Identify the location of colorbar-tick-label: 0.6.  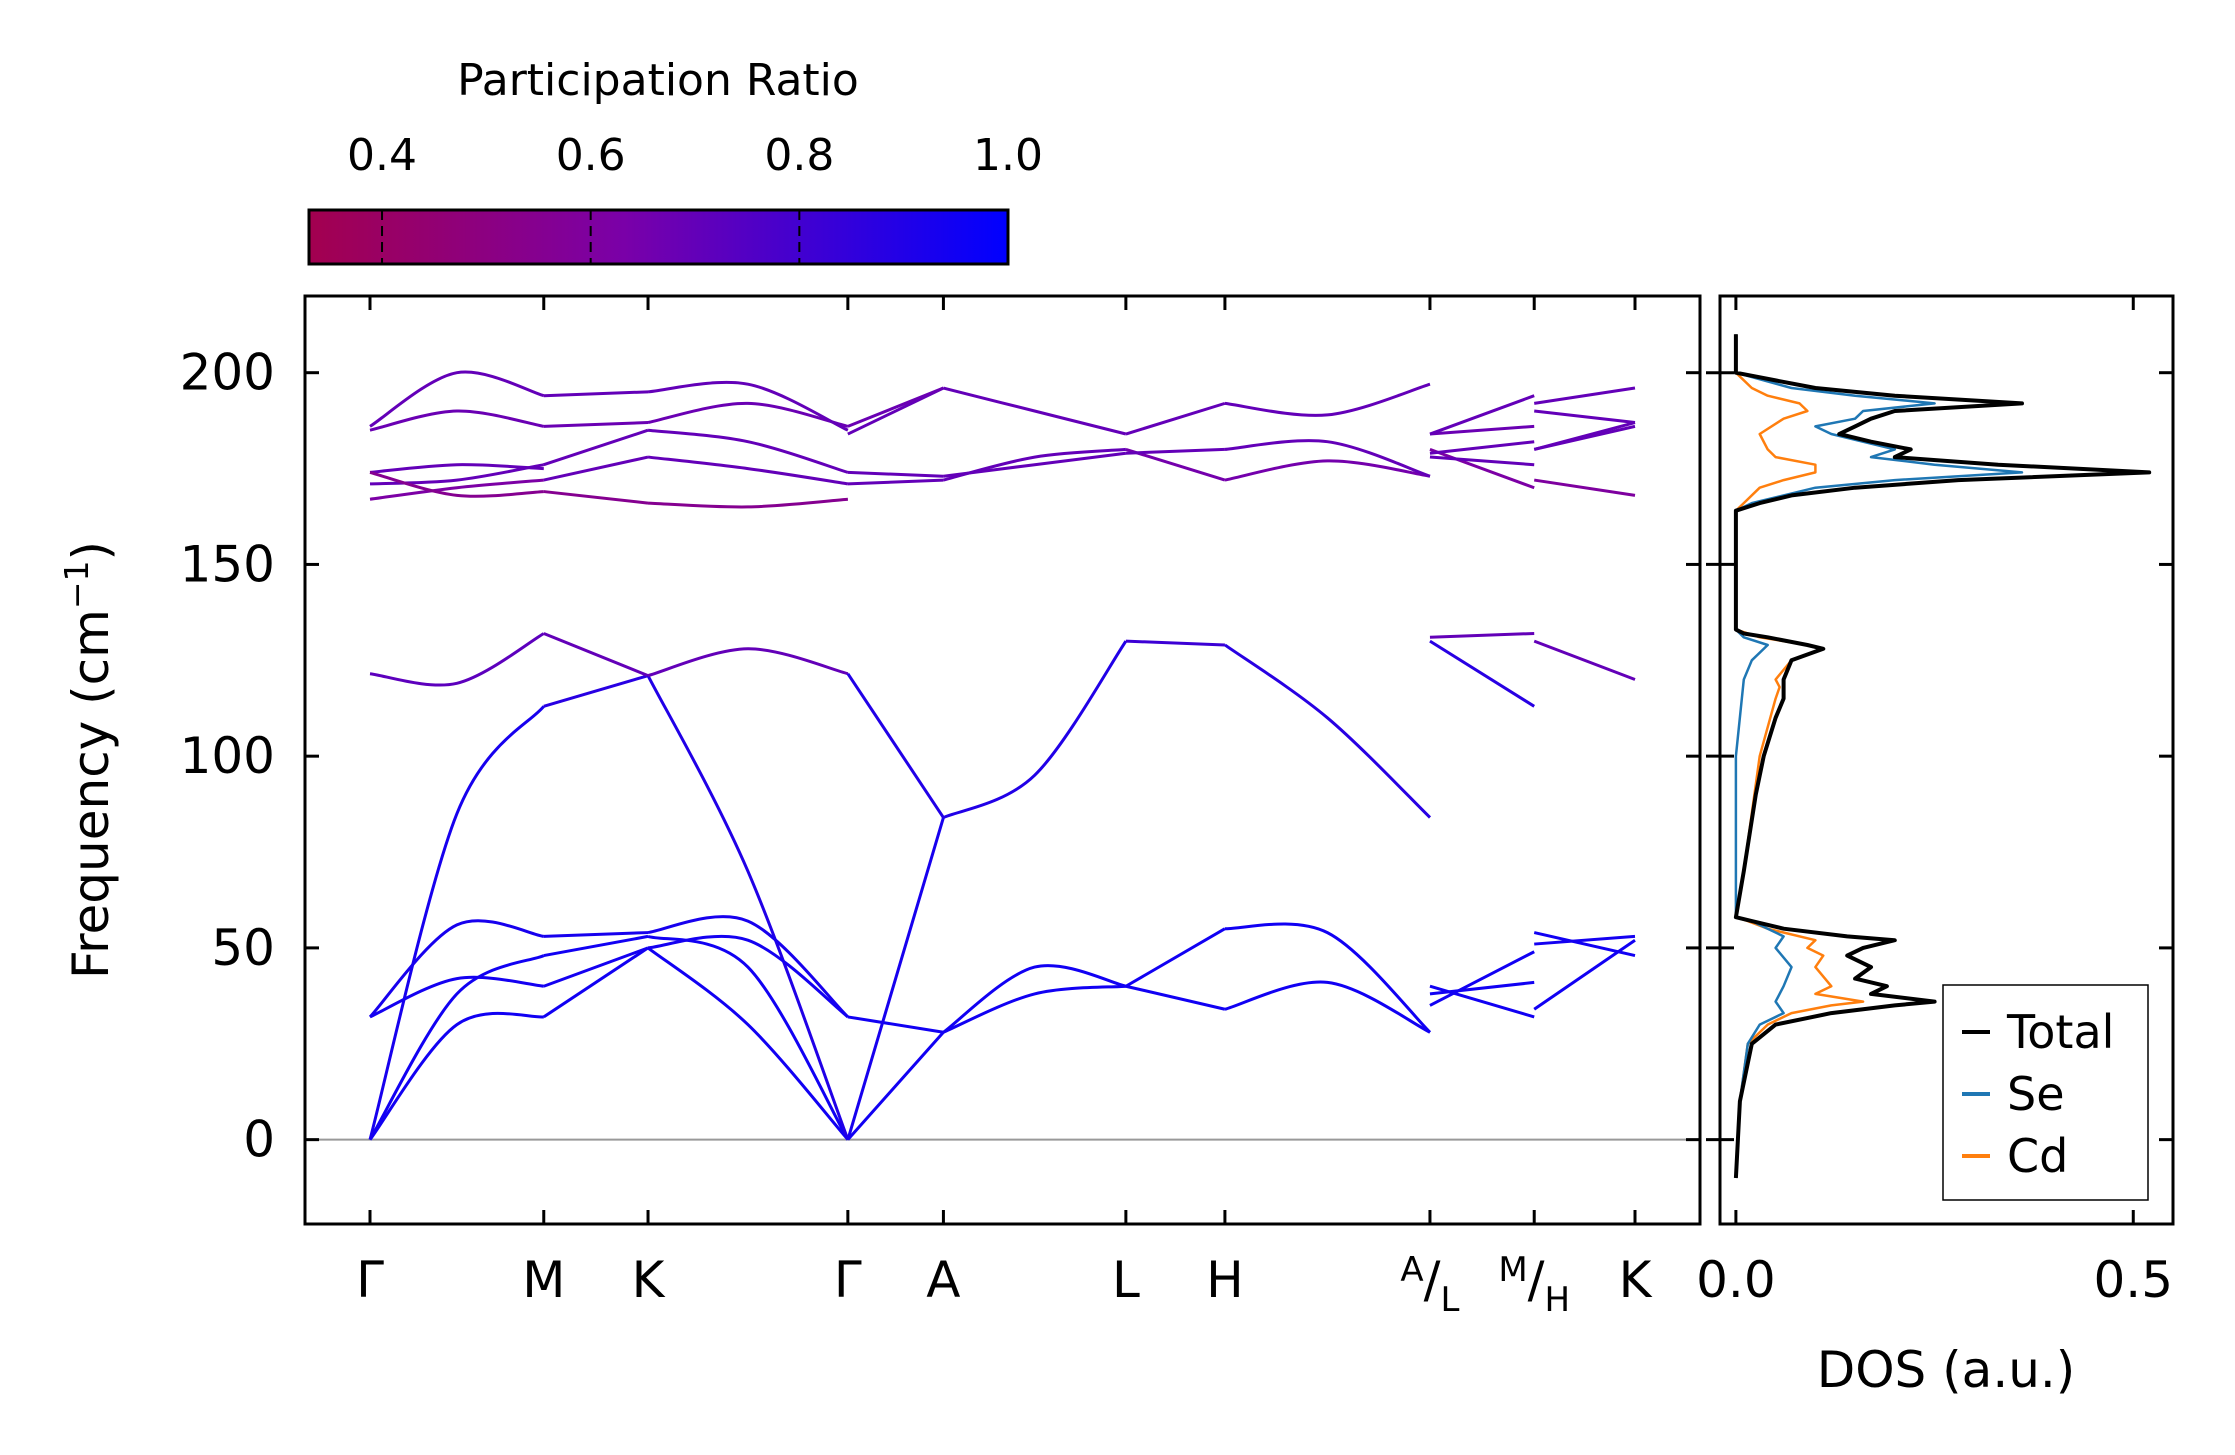
(591, 155).